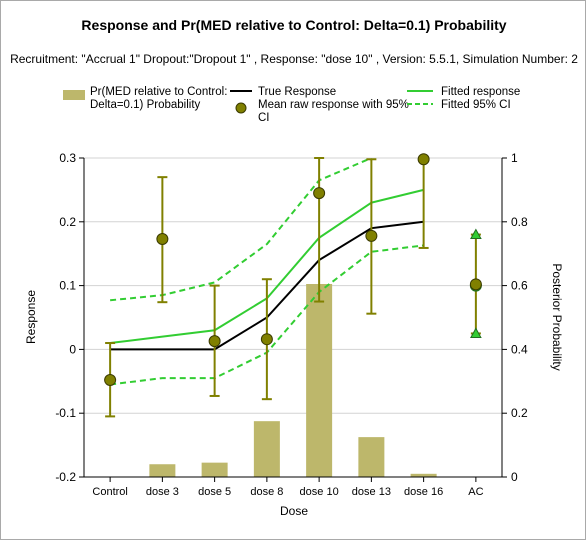 This screenshot has width=586, height=541. I want to click on x-tick-label-7: AC, so click(475, 492).